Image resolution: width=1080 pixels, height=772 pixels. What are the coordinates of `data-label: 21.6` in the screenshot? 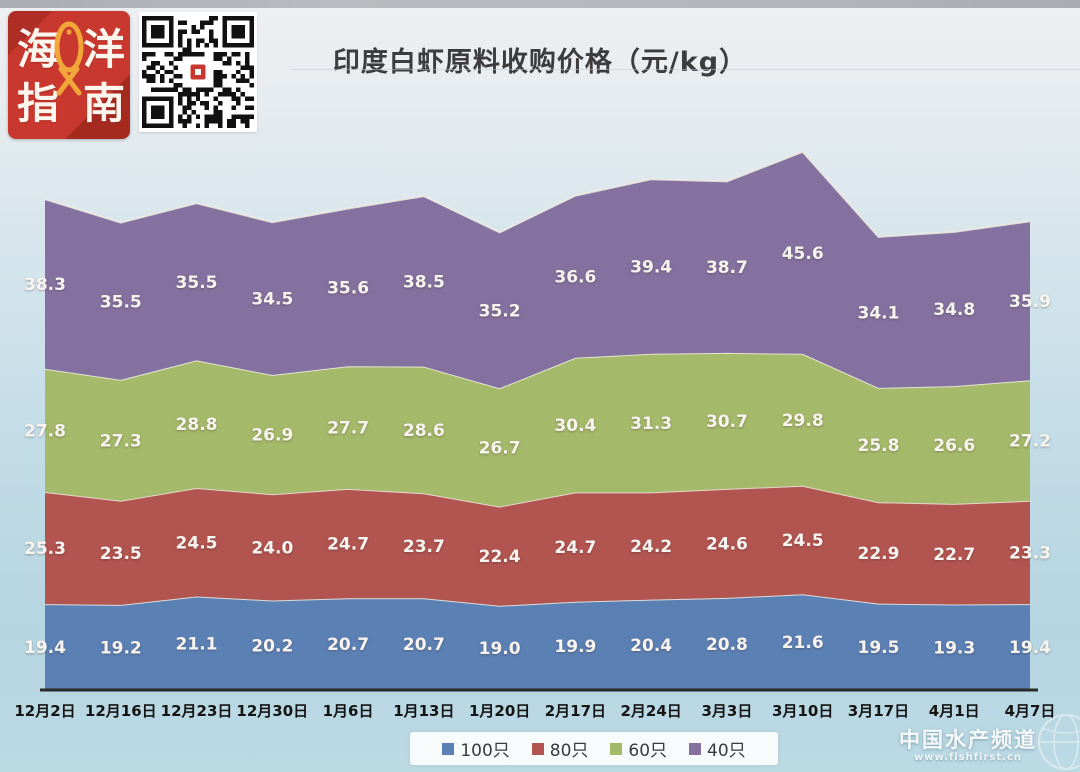 It's located at (803, 643).